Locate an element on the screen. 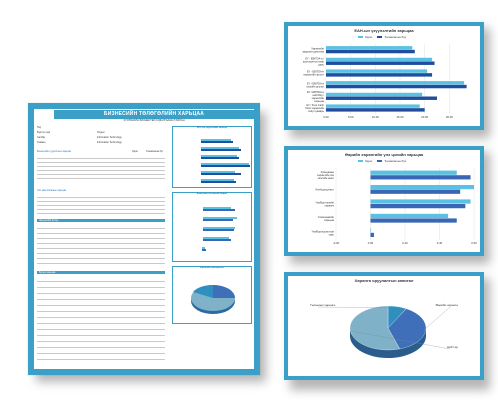 The height and width of the screenshot is (400, 498). mini-pie-svg is located at coordinates (213, 299).